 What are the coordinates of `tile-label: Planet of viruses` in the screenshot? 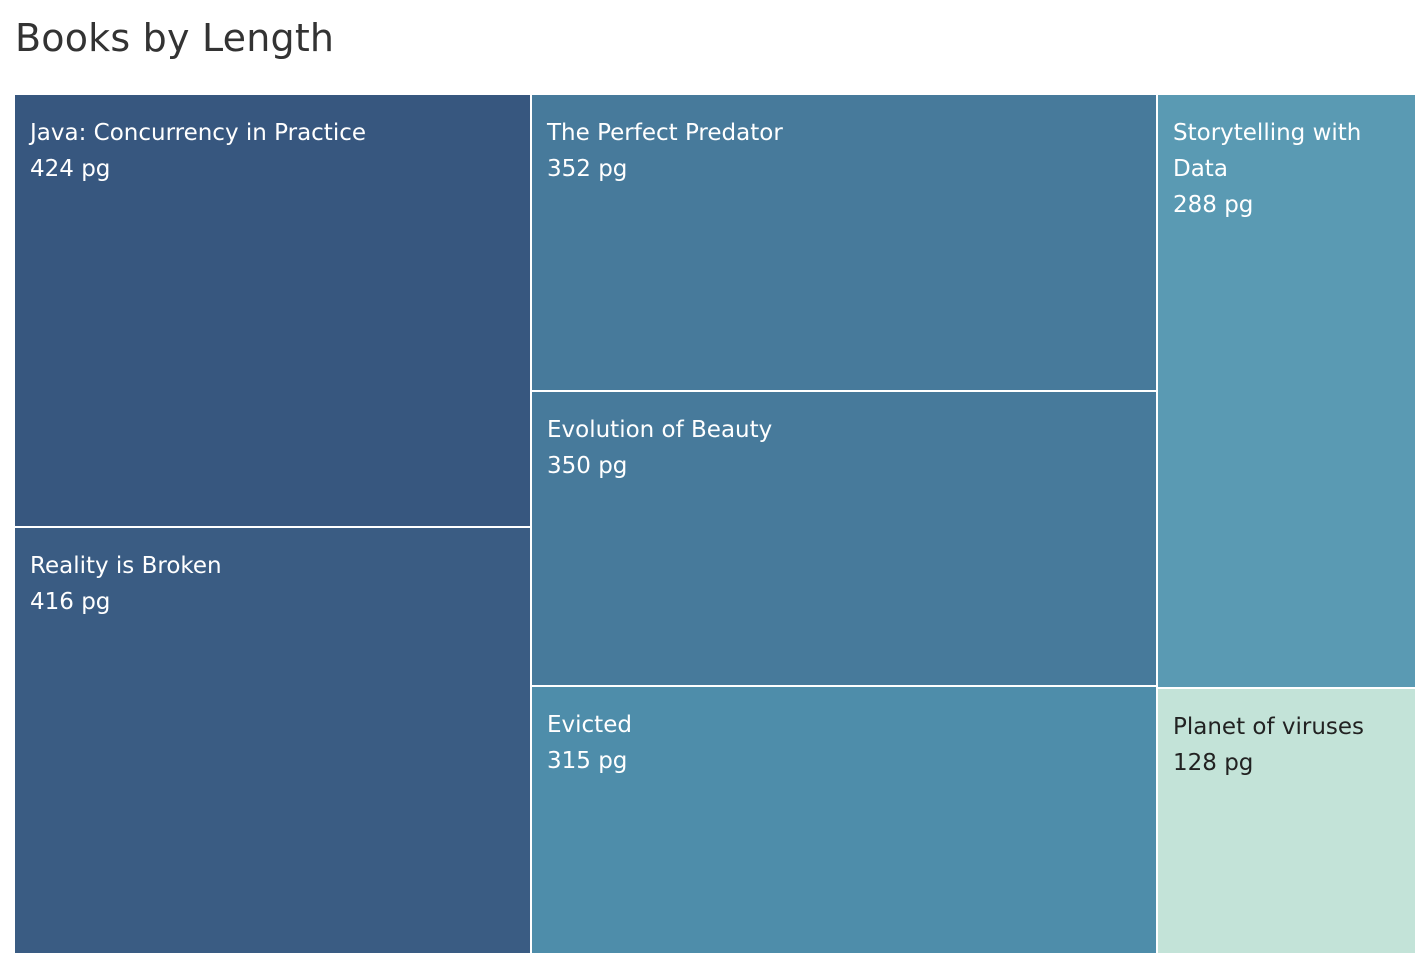 It's located at (1269, 727).